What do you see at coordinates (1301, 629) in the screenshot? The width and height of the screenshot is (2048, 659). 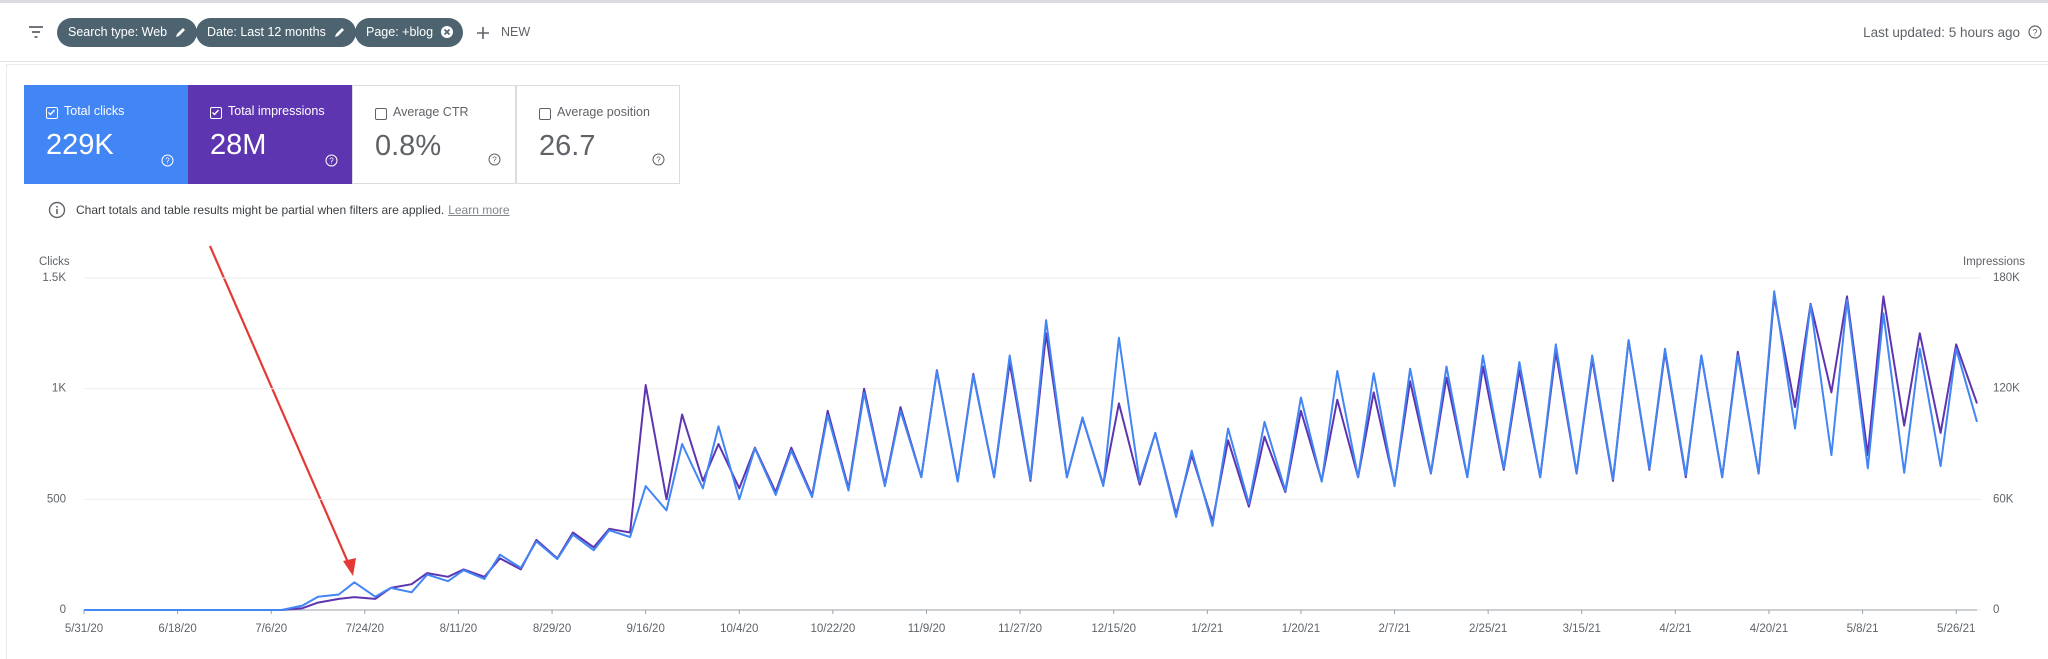 I see `x-tick-label: 1/20/21` at bounding box center [1301, 629].